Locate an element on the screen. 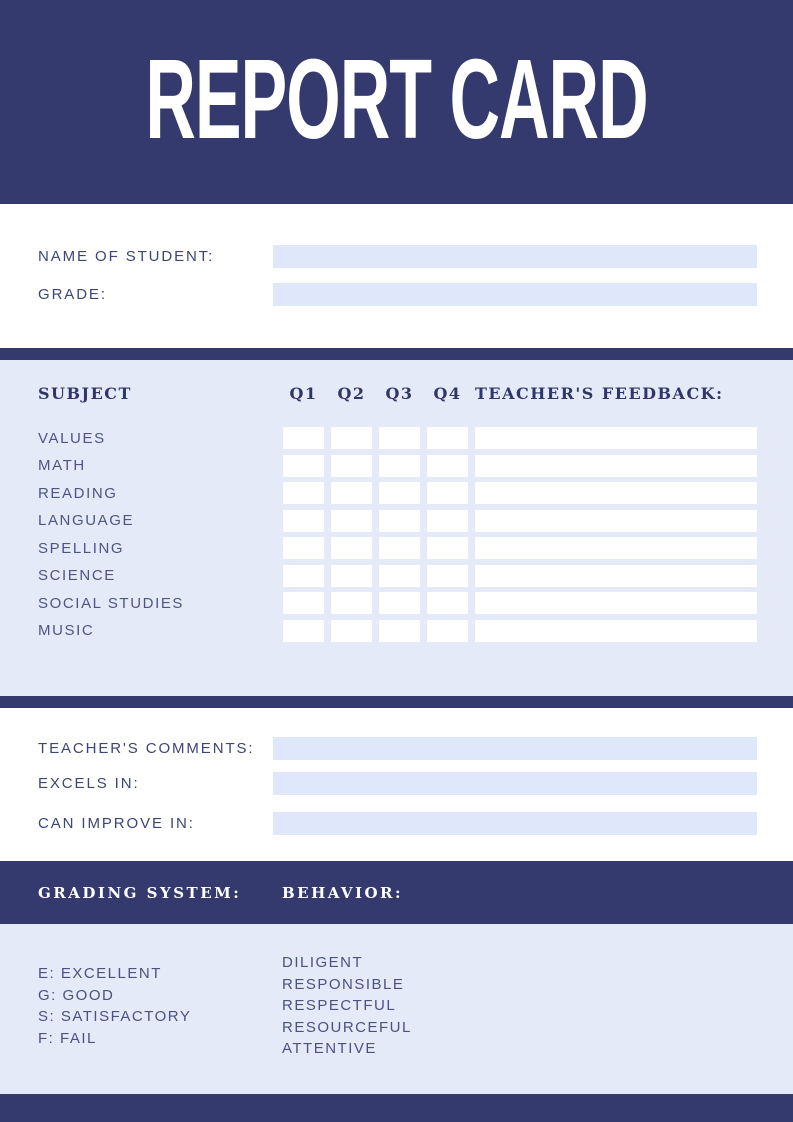 This screenshot has height=1122, width=793. list-item: RESPONSIBLE is located at coordinates (343, 984).